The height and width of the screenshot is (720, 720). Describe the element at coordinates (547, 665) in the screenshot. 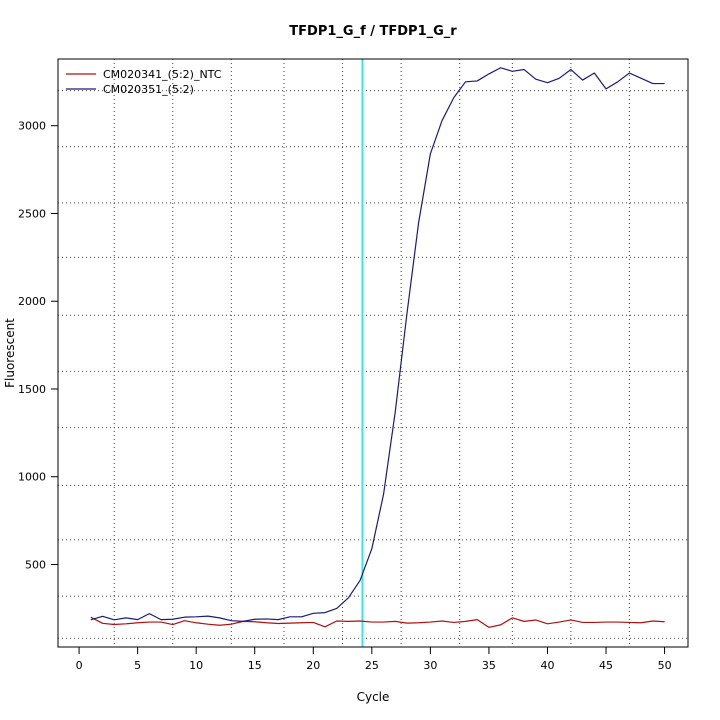

I see `x-tick-label-8: 40` at that location.